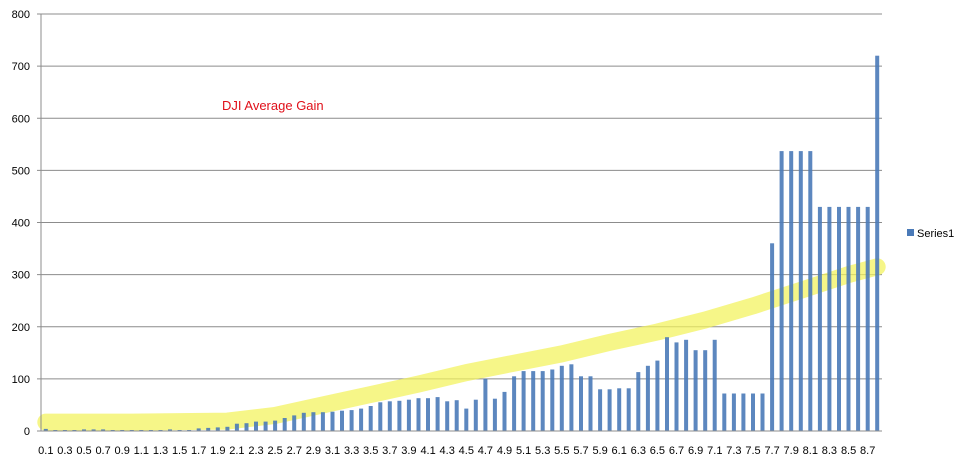 The image size is (972, 463). Describe the element at coordinates (64, 451) in the screenshot. I see `x-tick-label: 0.3` at that location.